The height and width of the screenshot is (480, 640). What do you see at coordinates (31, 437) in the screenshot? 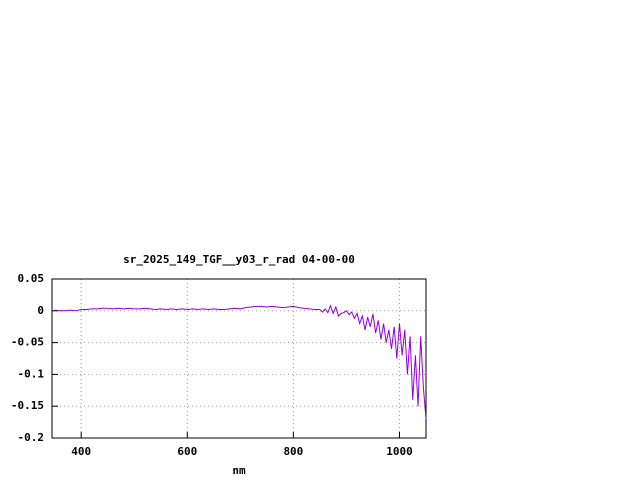
I see `y-tick-label: -0.2` at bounding box center [31, 437].